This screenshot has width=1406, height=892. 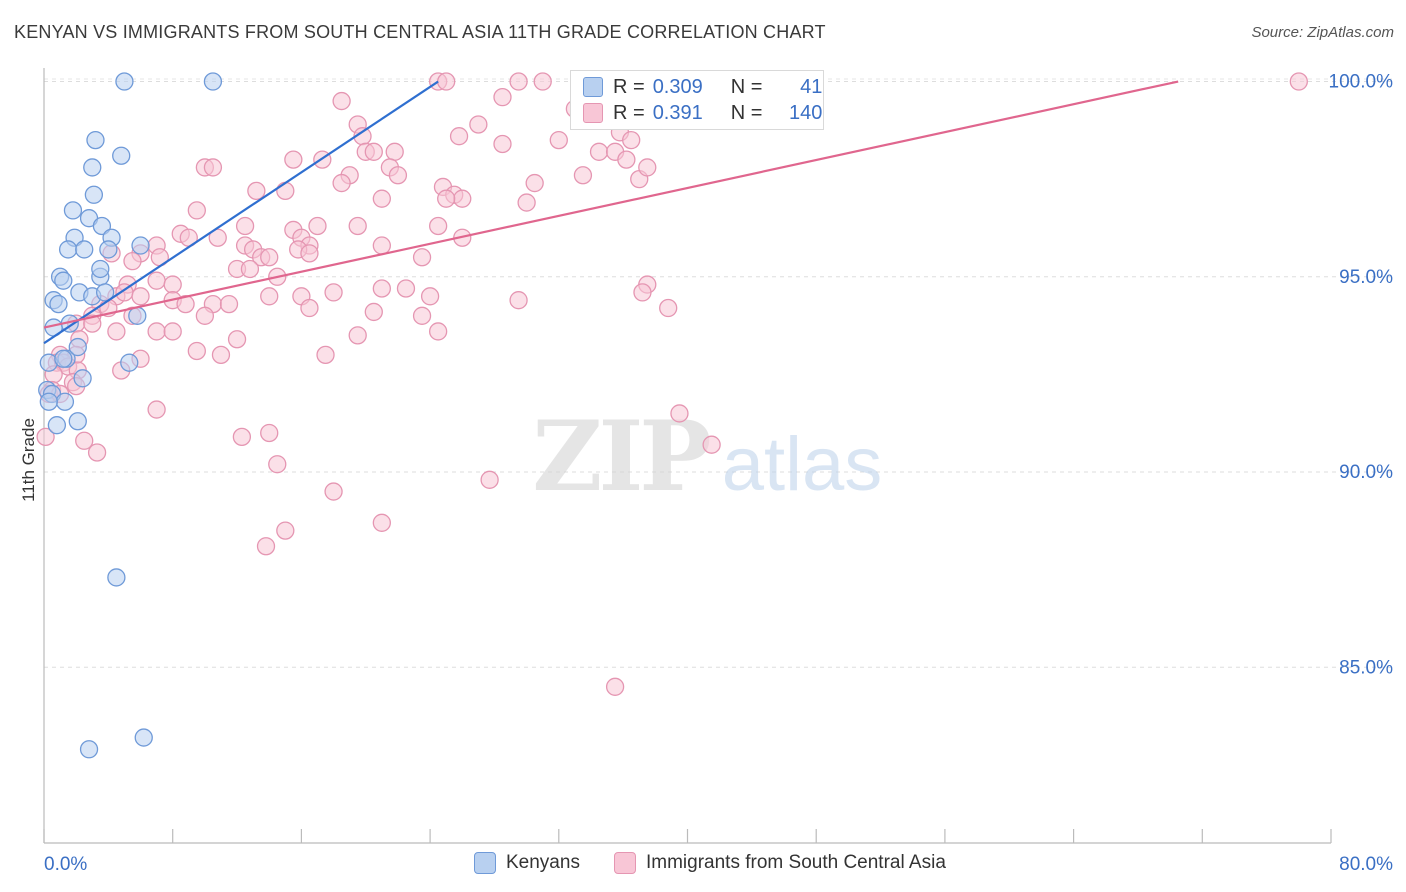 What do you see at coordinates (1366, 864) in the screenshot?
I see `x-tick-label: 80.0%` at bounding box center [1366, 864].